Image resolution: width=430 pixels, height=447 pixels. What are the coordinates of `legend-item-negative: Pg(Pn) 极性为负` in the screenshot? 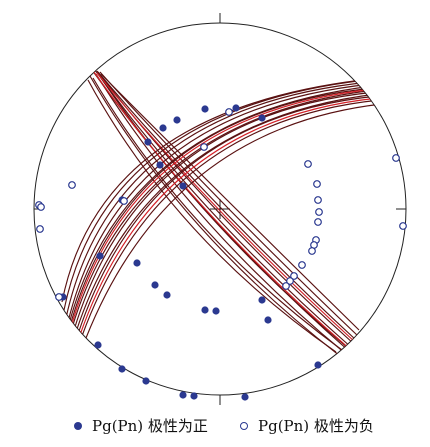 It's located at (307, 425).